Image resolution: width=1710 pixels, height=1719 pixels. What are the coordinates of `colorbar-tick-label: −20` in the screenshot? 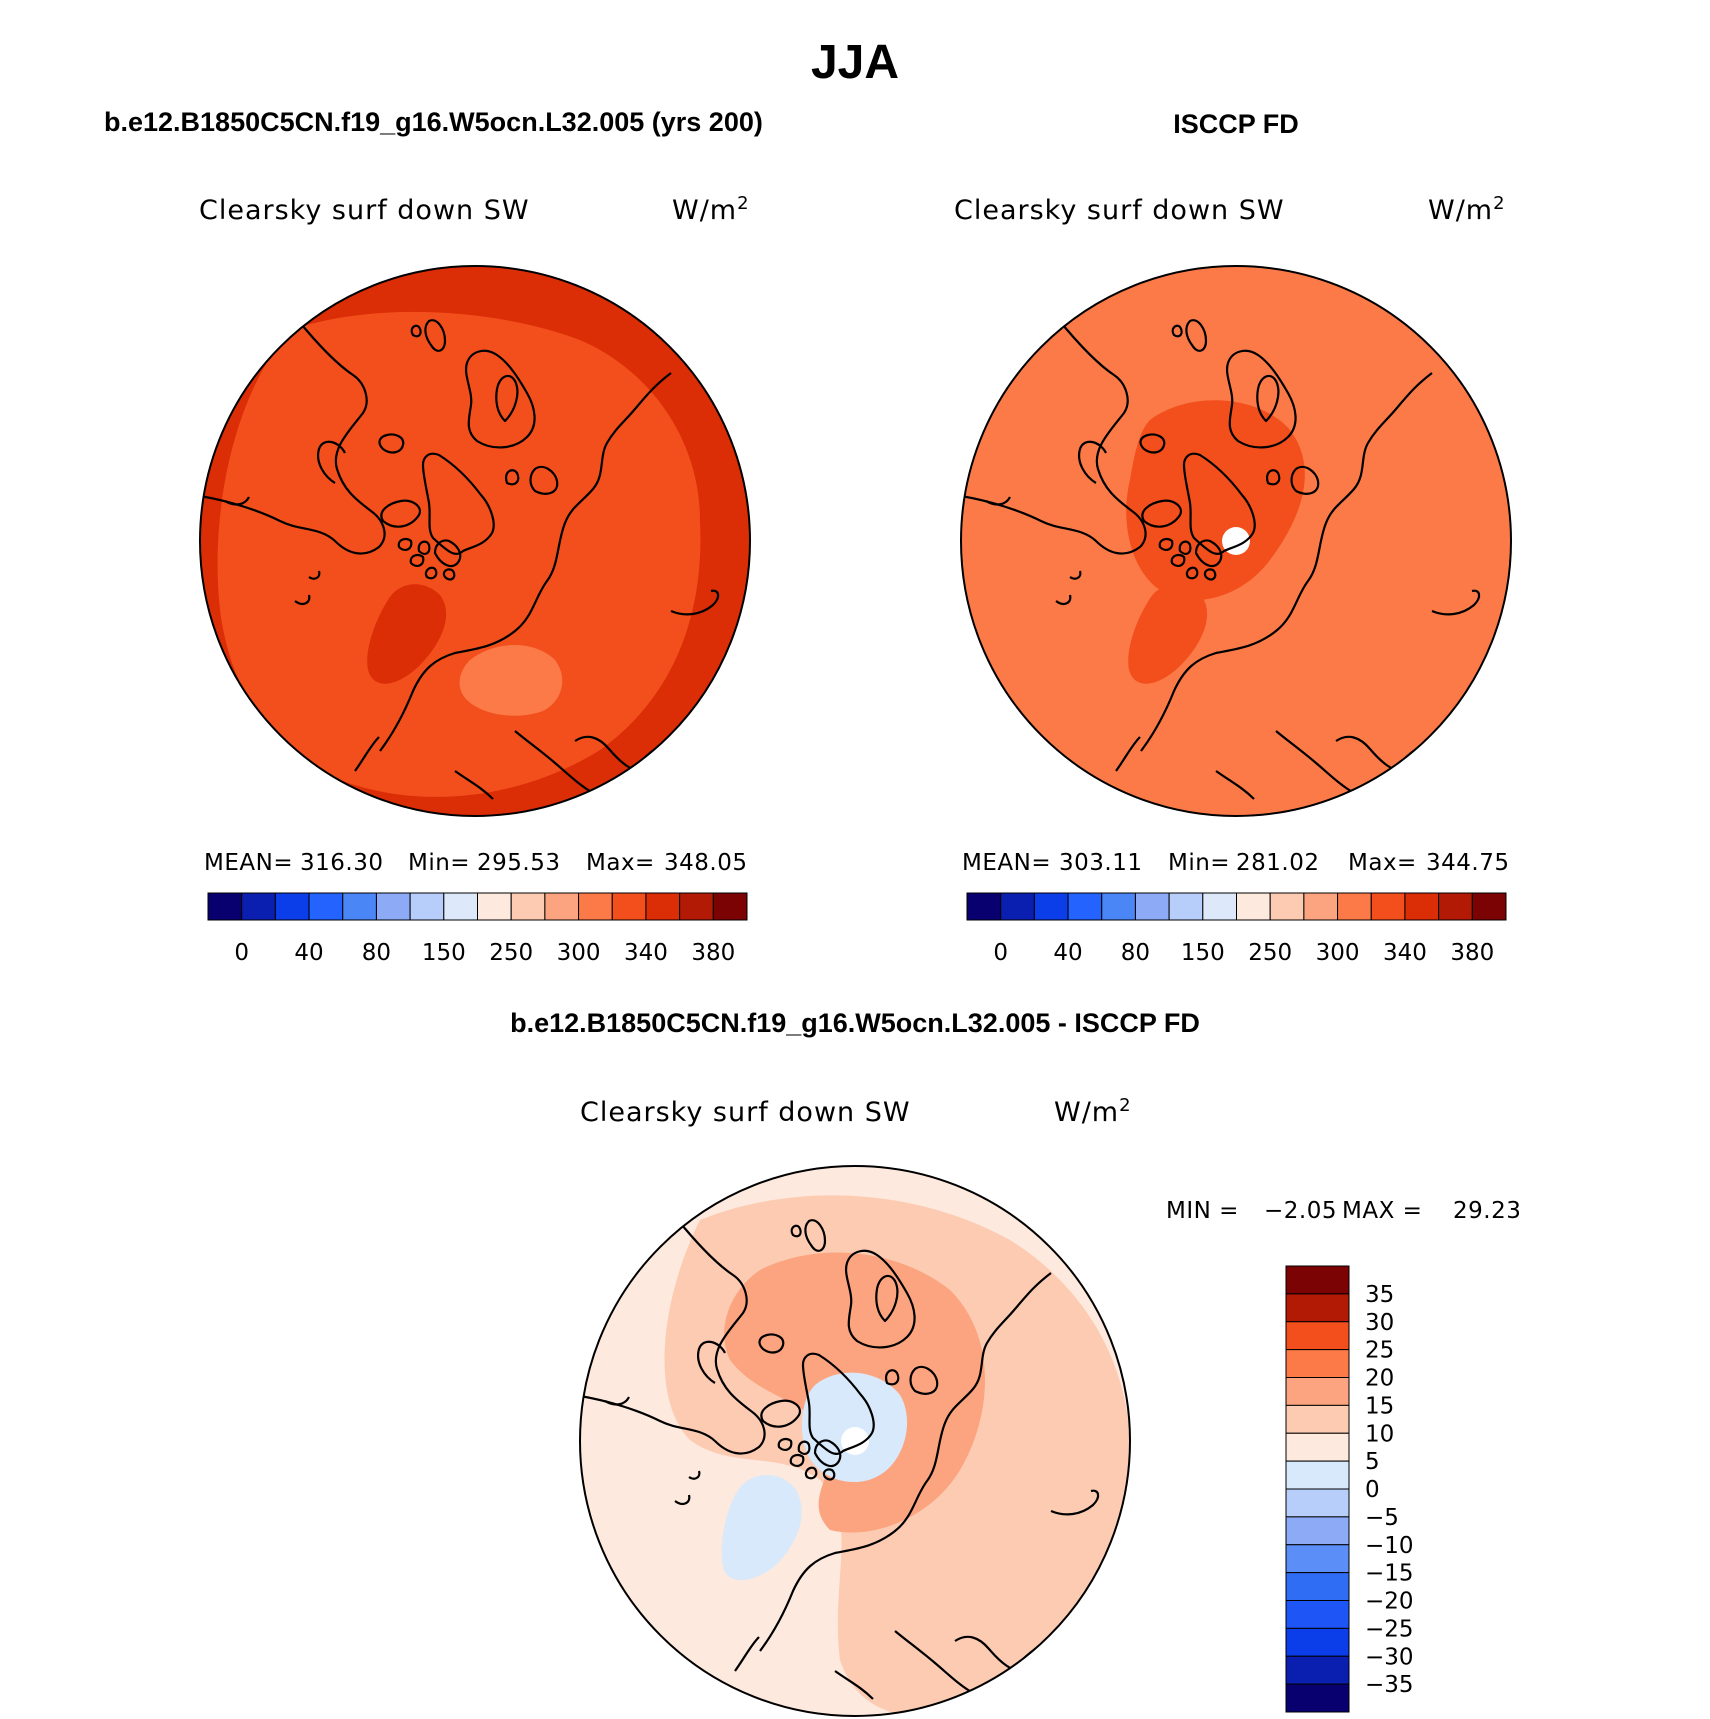 It's located at (1389, 1602).